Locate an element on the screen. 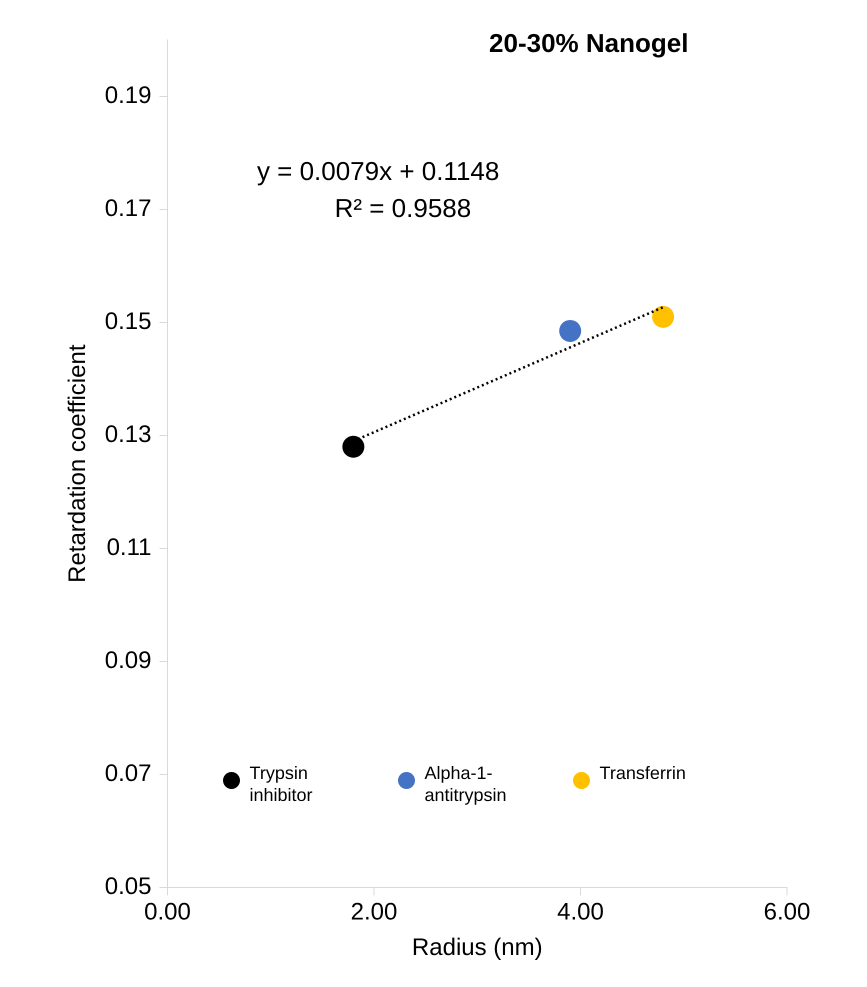  y-tick-label: 0.17 is located at coordinates (128, 208).